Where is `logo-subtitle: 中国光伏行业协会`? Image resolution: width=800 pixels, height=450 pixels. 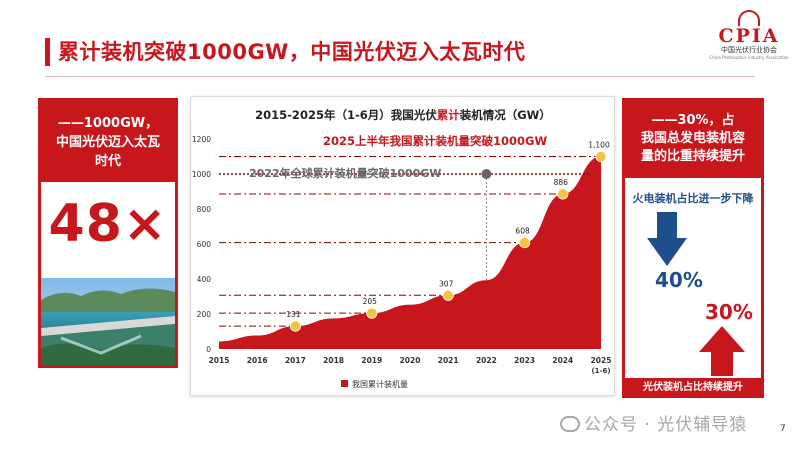 logo-subtitle: 中国光伏行业协会 is located at coordinates (749, 50).